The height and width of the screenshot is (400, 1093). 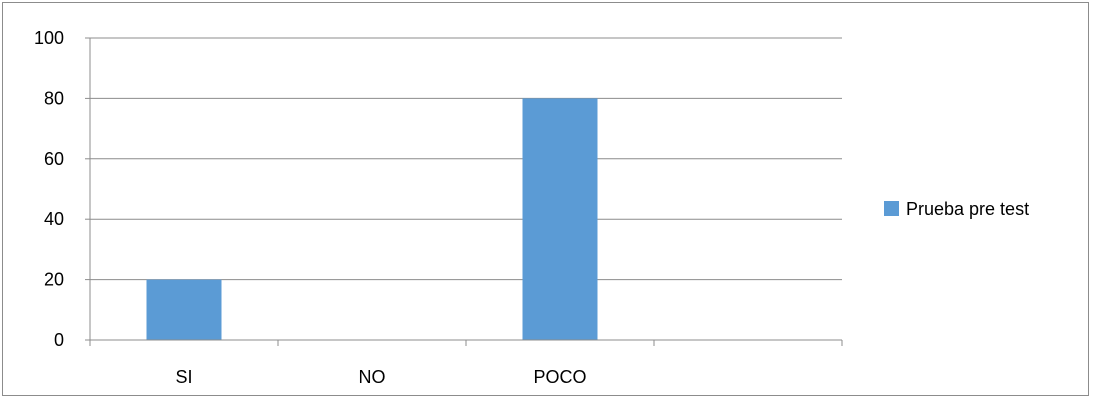 What do you see at coordinates (184, 309) in the screenshot?
I see `bar-si` at bounding box center [184, 309].